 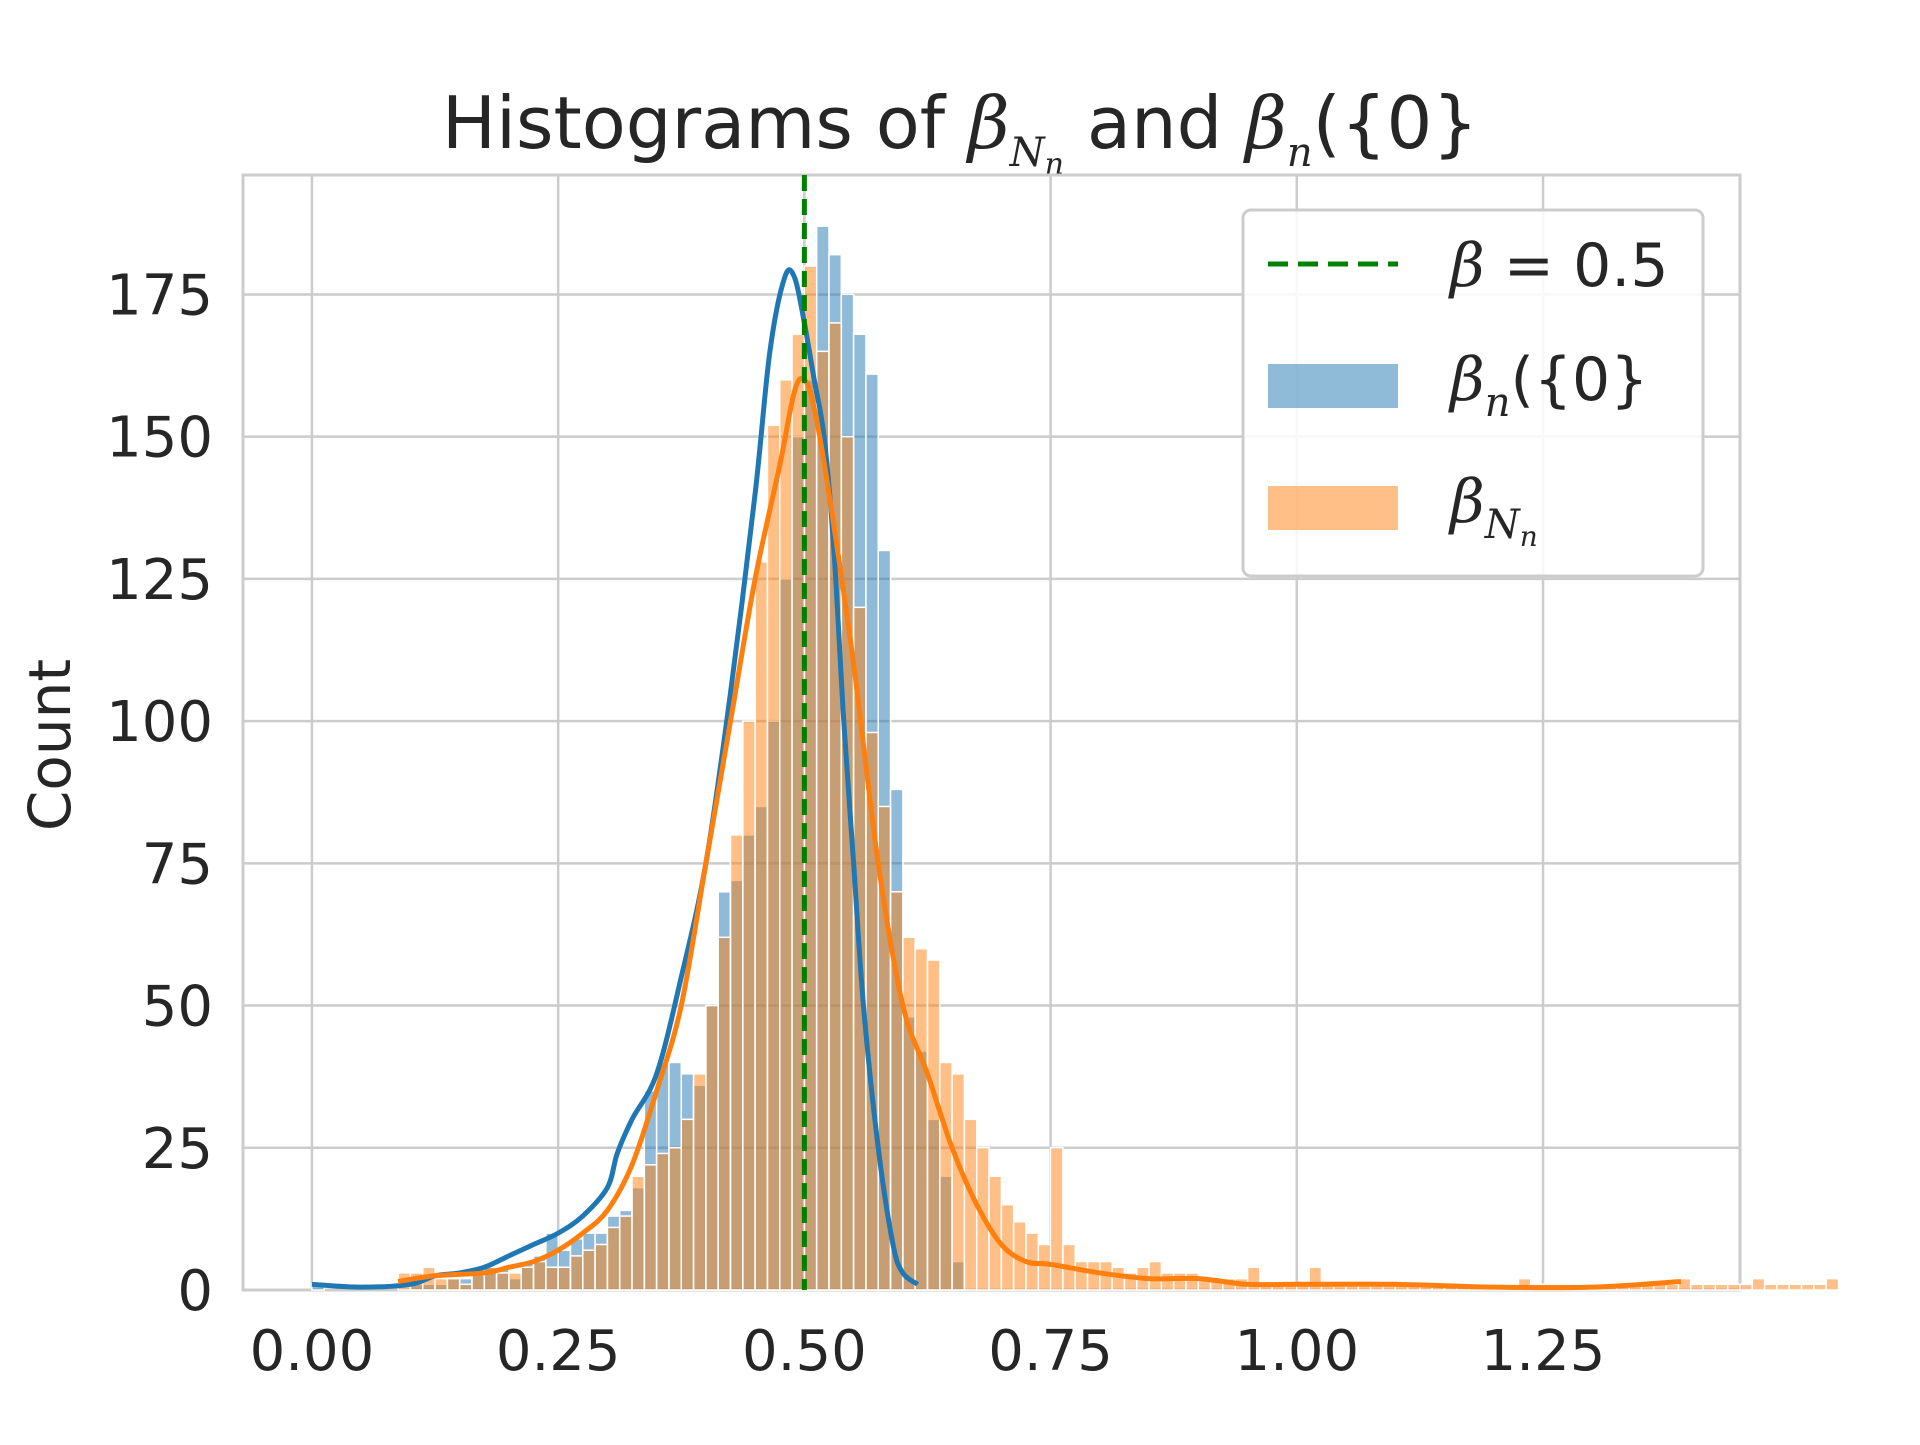 I want to click on chart-title: Histograms of βNn and βn({0}, so click(x=960, y=131).